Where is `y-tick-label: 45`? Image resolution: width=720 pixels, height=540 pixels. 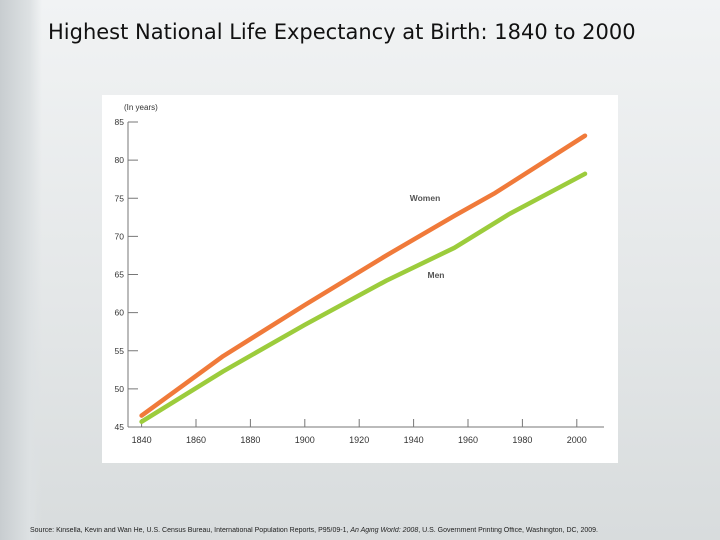
y-tick-label: 45 is located at coordinates (120, 427).